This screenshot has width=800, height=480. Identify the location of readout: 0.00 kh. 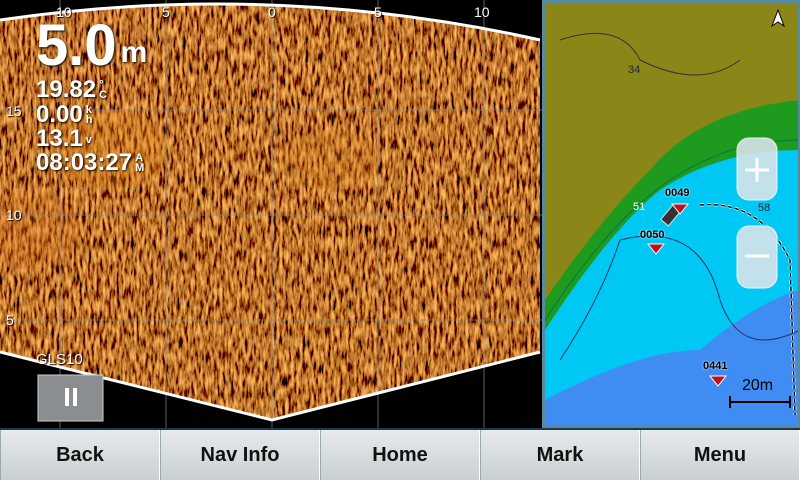
(64, 115).